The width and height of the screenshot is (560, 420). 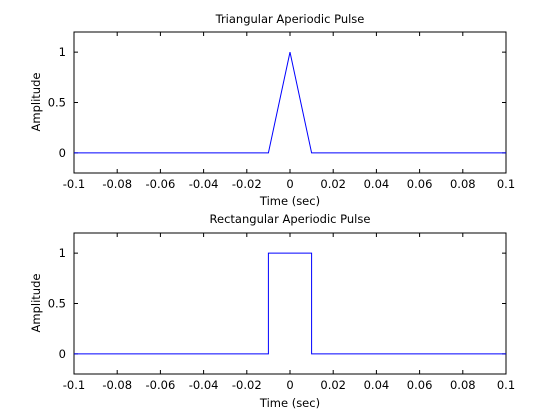 What do you see at coordinates (290, 219) in the screenshot?
I see `chart-title: Rectangular Aperiodic Pulse` at bounding box center [290, 219].